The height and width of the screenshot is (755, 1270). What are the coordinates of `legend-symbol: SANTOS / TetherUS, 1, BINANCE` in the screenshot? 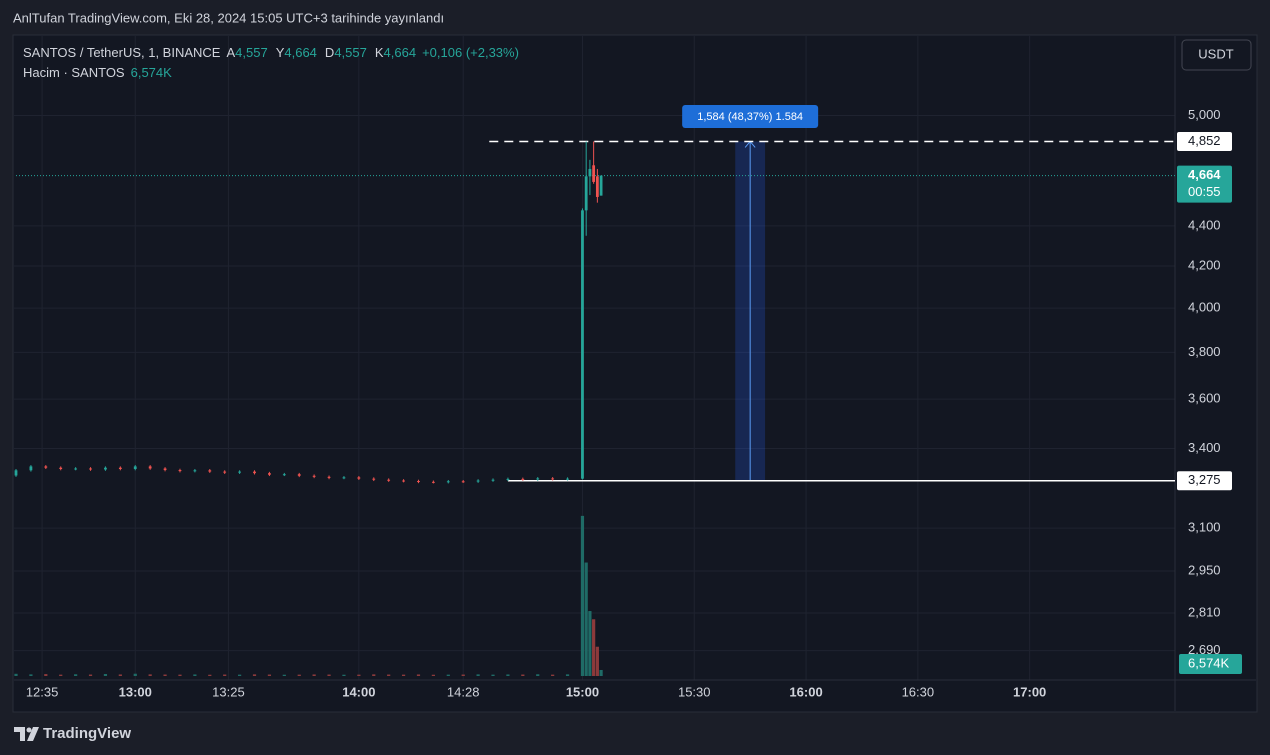 It's located at (122, 52).